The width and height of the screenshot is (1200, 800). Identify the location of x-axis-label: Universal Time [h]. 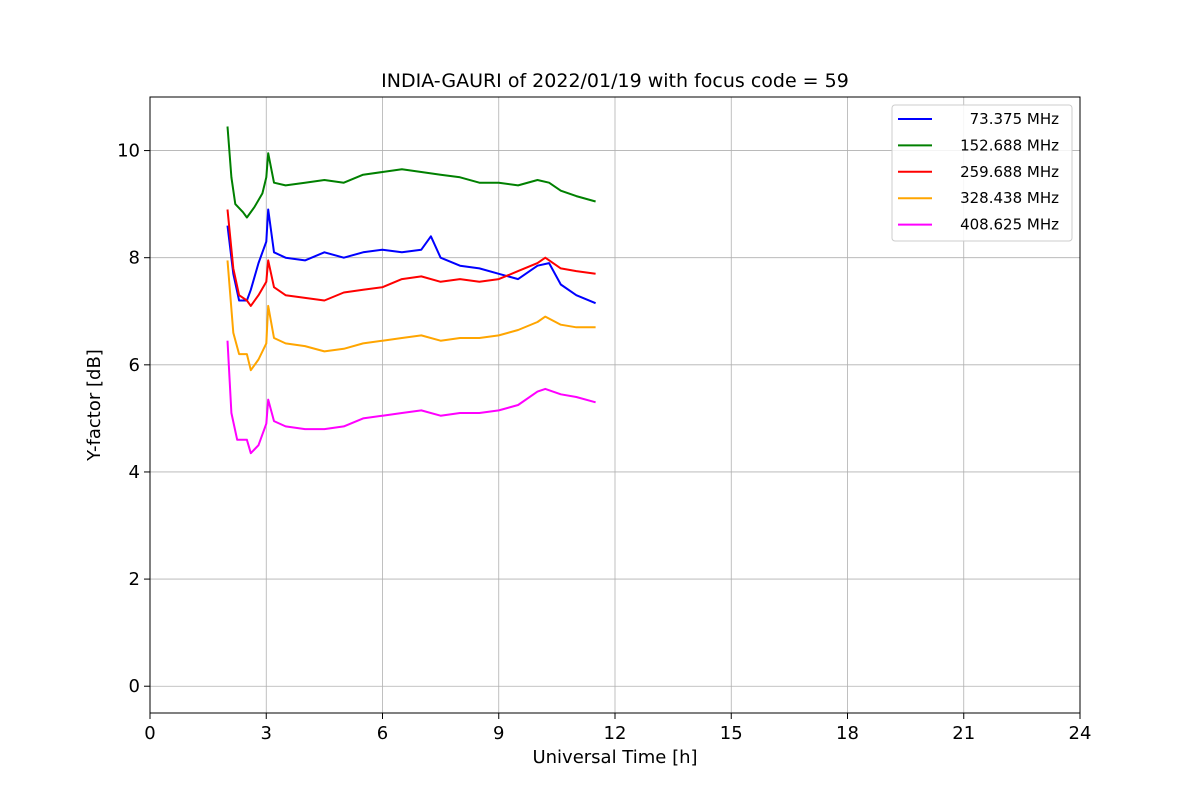
(614, 757).